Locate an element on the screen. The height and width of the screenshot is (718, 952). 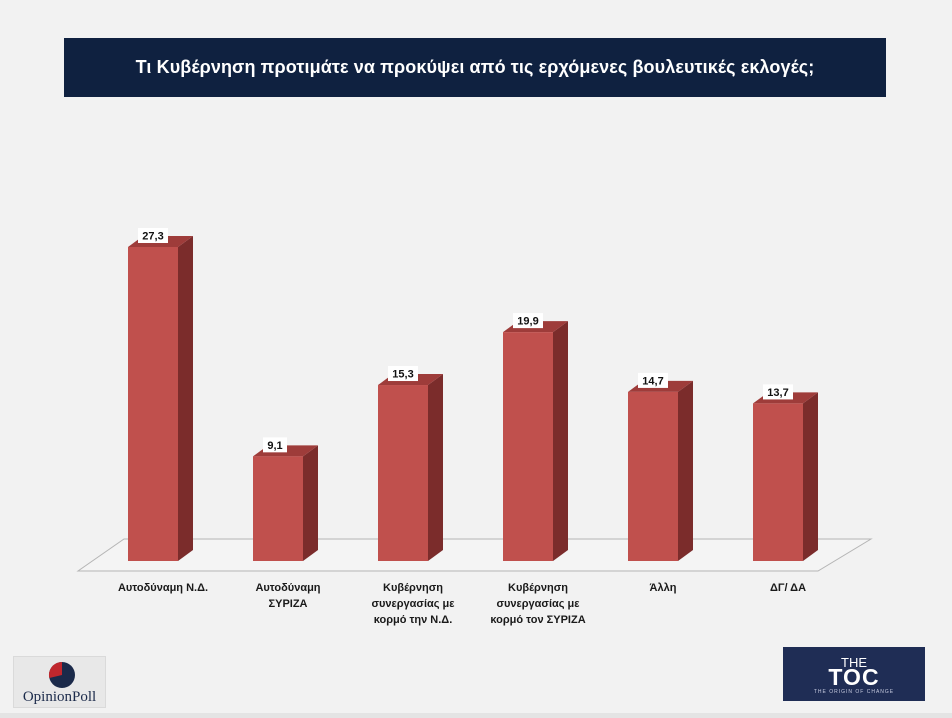
data-label: 15,3 is located at coordinates (402, 375).